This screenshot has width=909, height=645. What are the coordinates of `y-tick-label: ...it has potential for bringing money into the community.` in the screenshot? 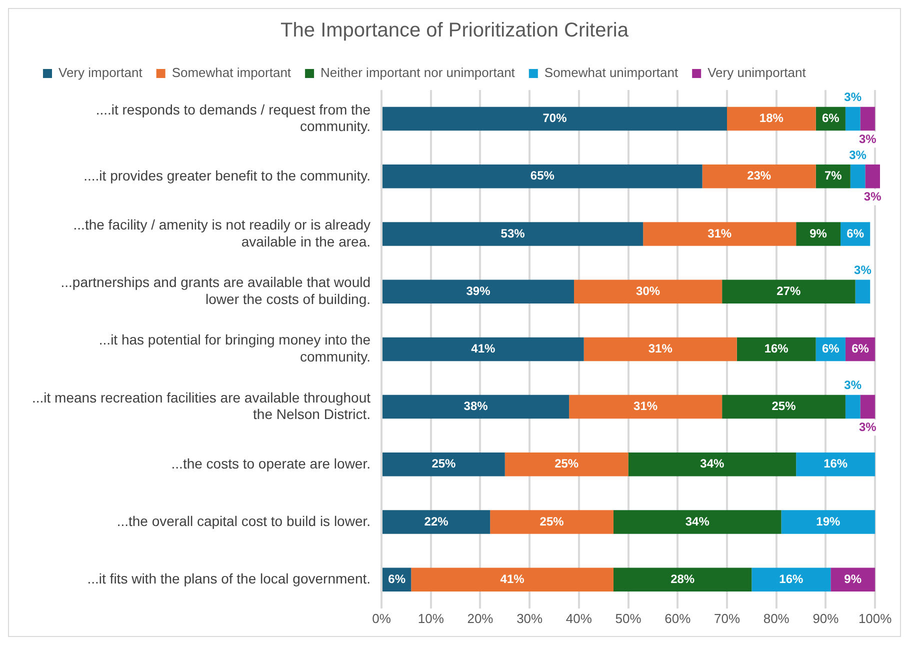 It's located at (234, 348).